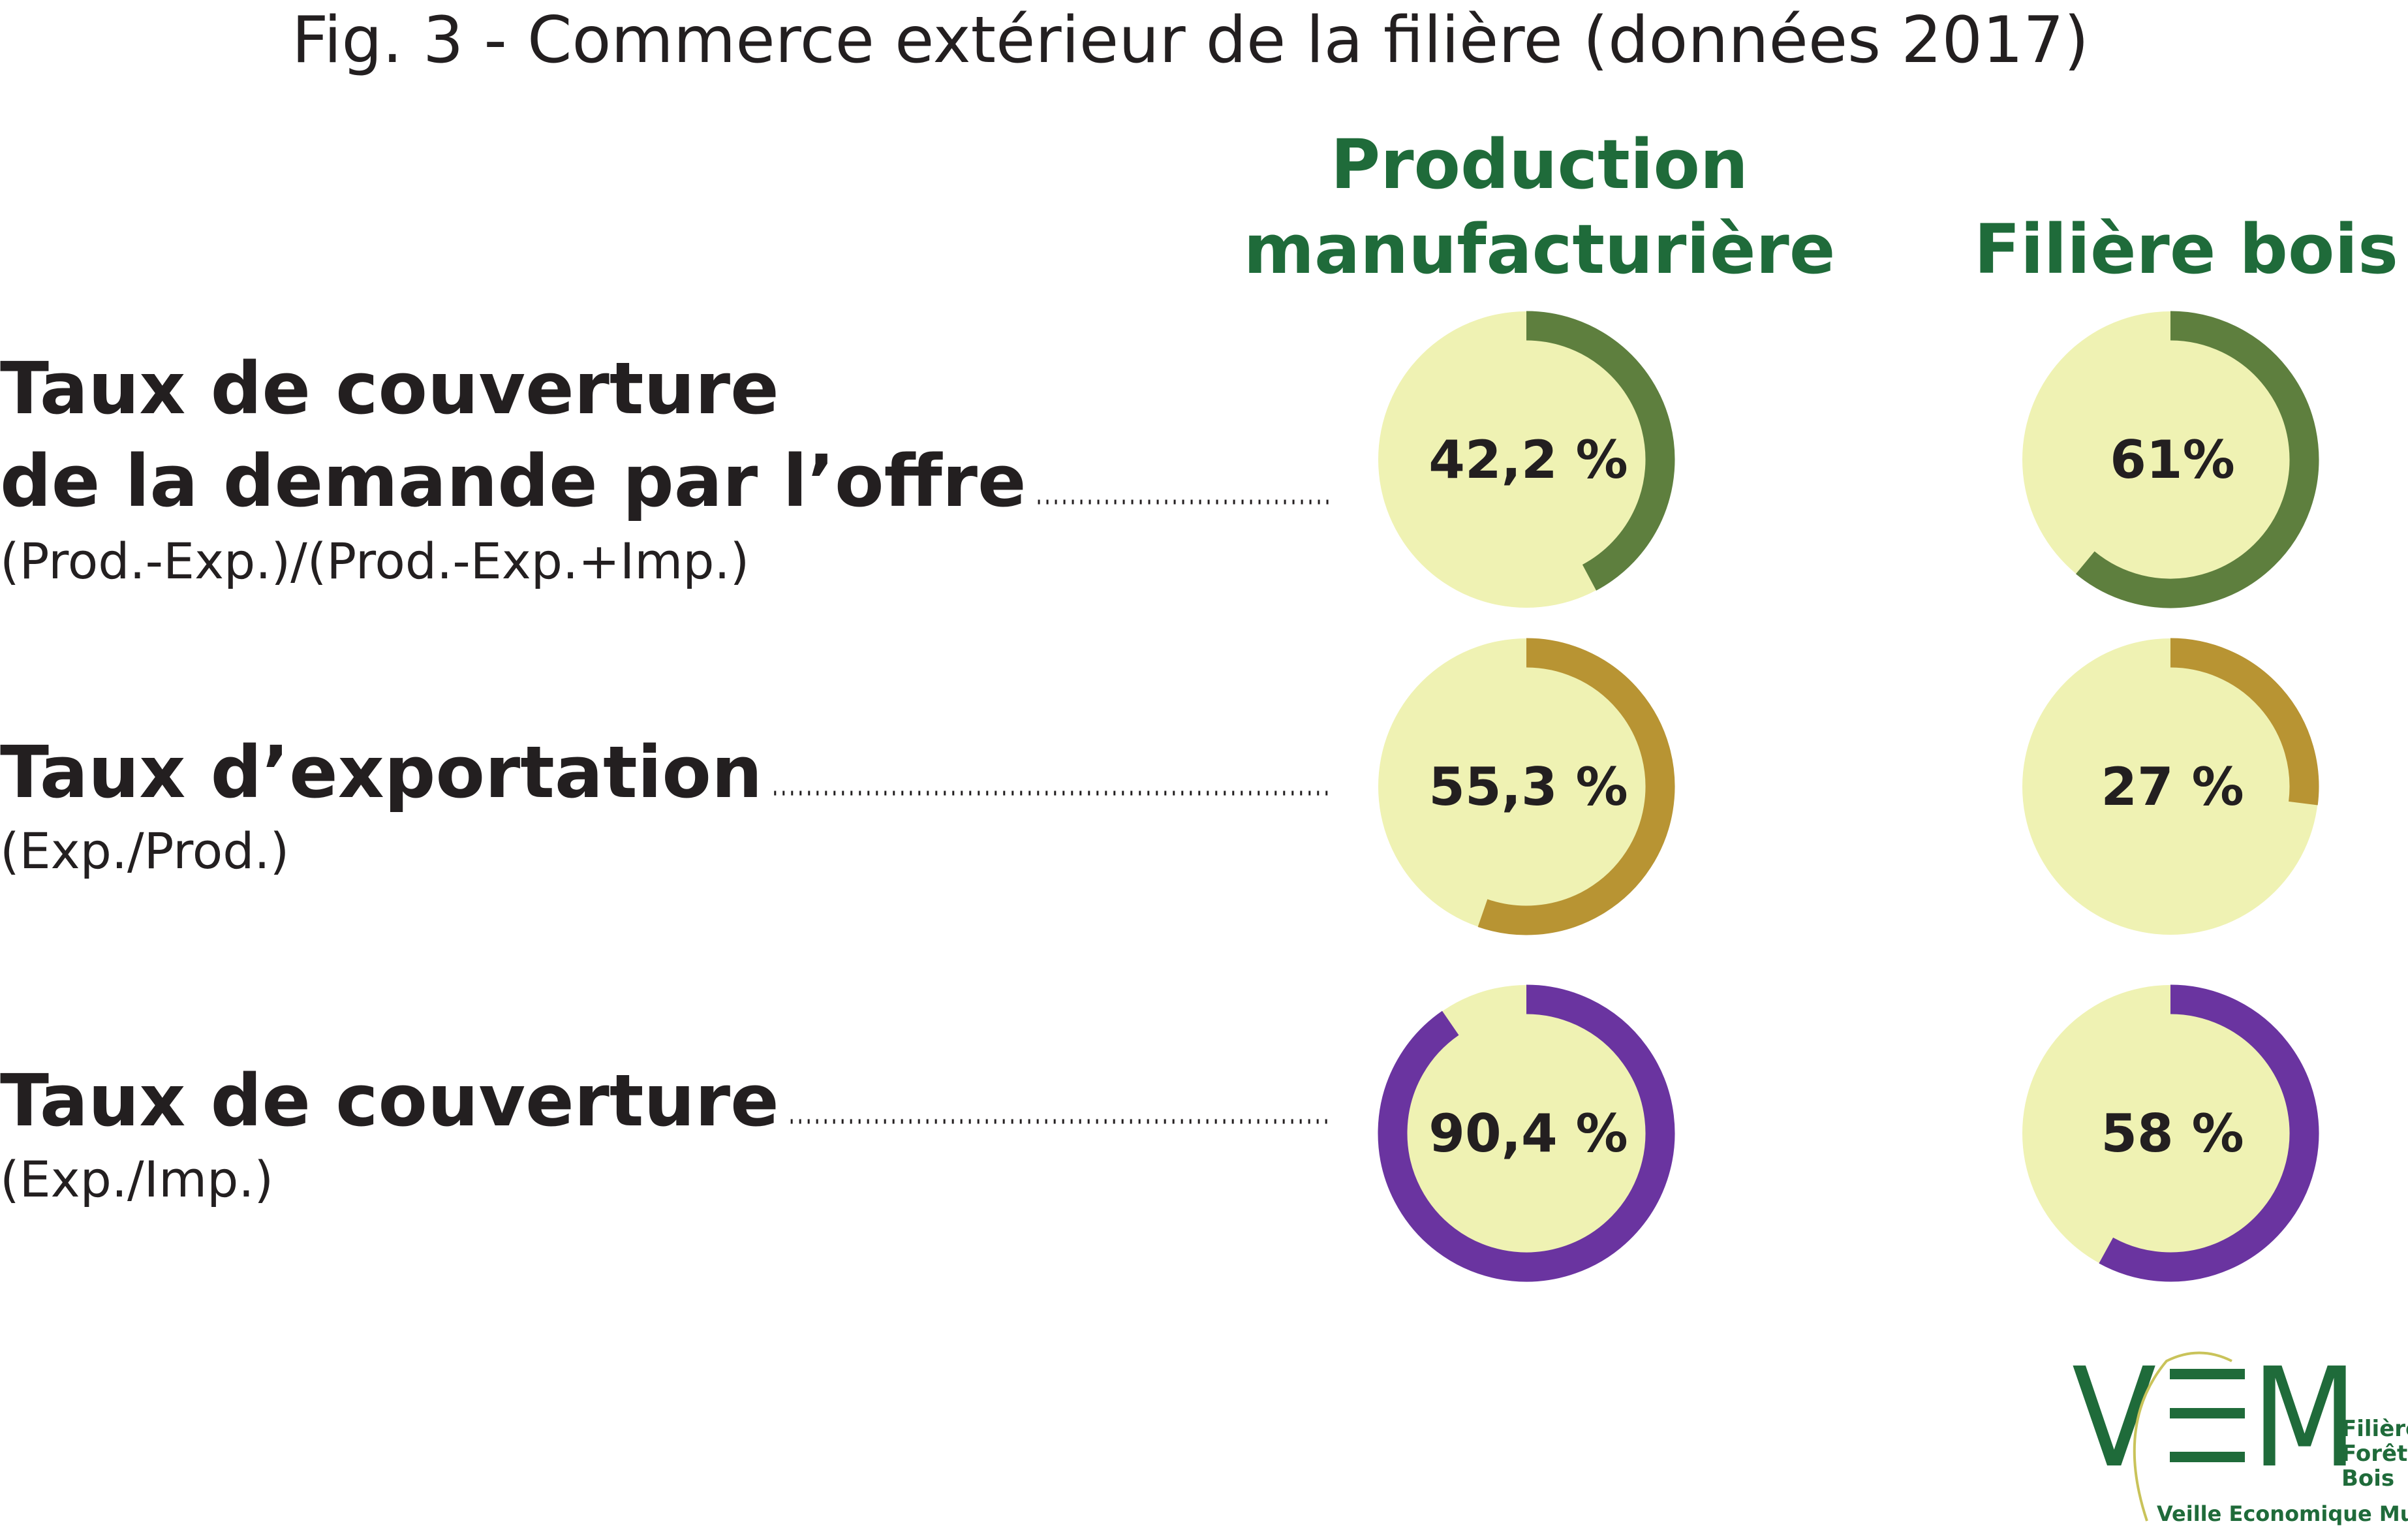 This screenshot has height=1534, width=2408. I want to click on row-formula: (Prod.-Exp.)/(Prod.-Exp.+Imp.), so click(374, 561).